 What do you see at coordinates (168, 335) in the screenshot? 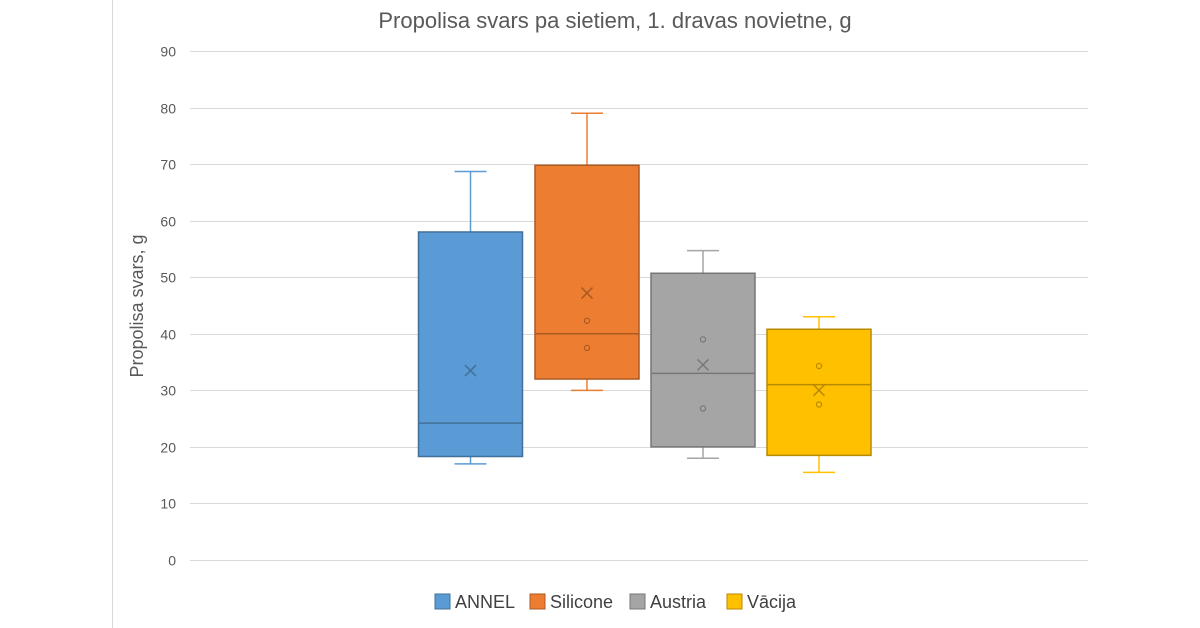
I see `y-tick-label: 40` at bounding box center [168, 335].